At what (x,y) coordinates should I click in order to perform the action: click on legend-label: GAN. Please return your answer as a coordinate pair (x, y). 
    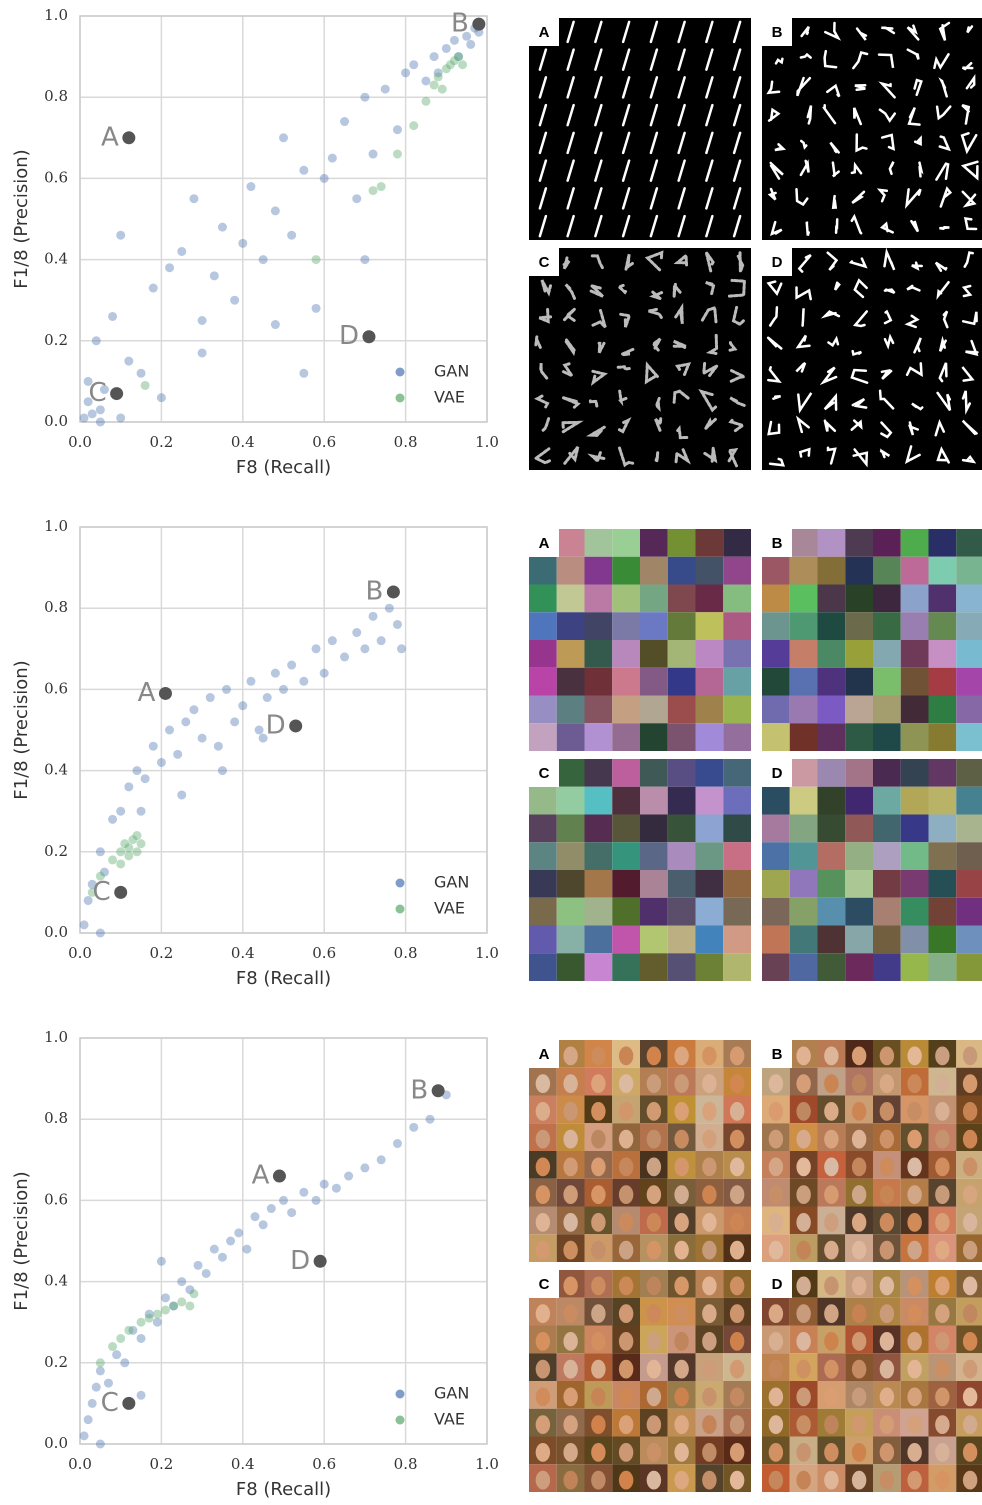
    Looking at the image, I should click on (451, 371).